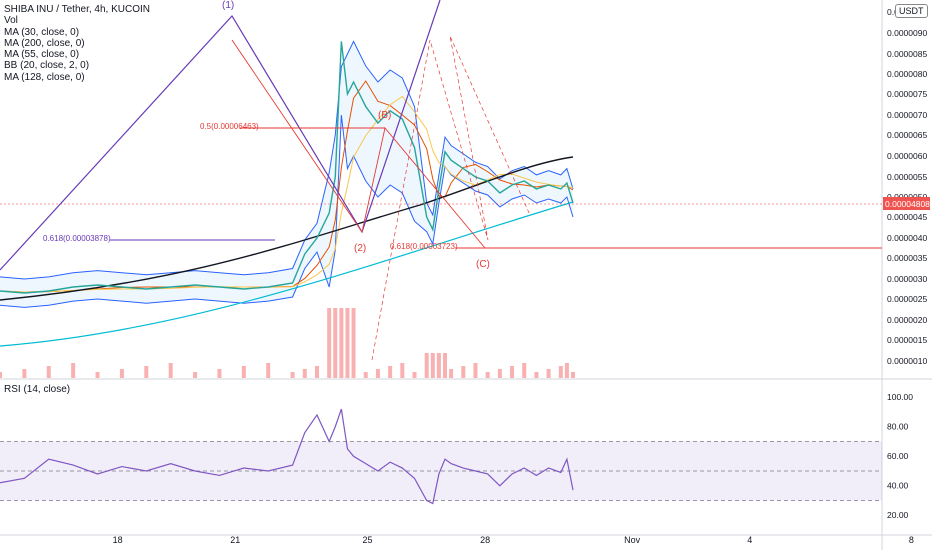 The image size is (932, 555). What do you see at coordinates (898, 486) in the screenshot?
I see `rsi-tick-label: 40.00` at bounding box center [898, 486].